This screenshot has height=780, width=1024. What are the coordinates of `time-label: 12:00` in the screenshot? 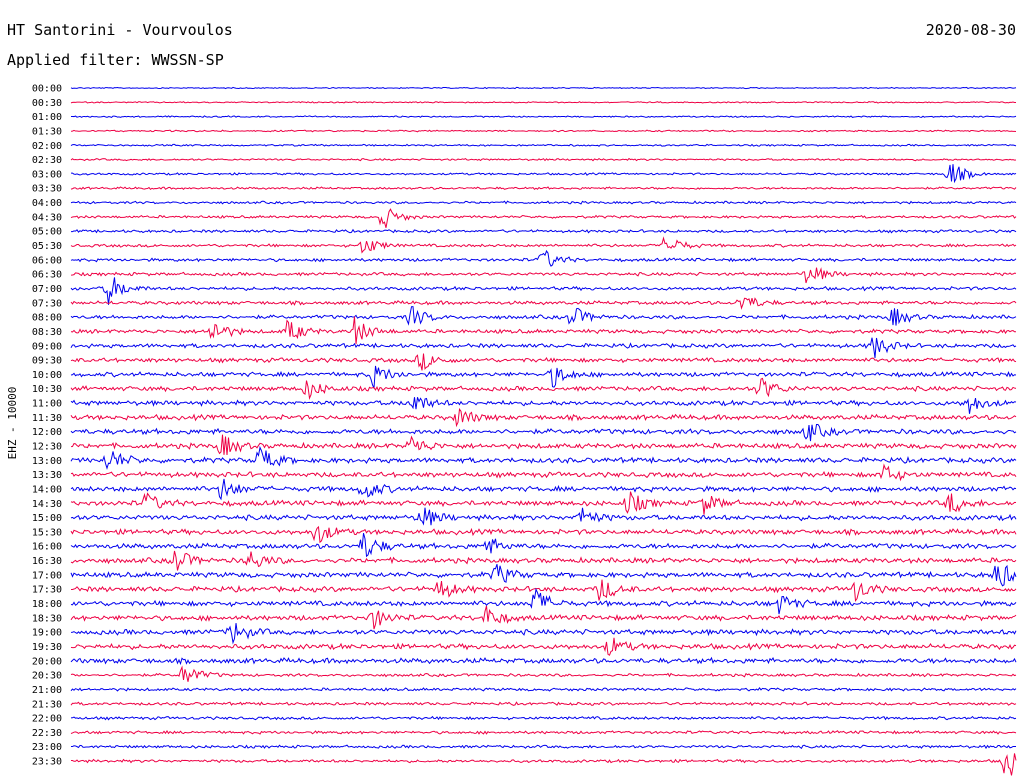 It's located at (47, 432).